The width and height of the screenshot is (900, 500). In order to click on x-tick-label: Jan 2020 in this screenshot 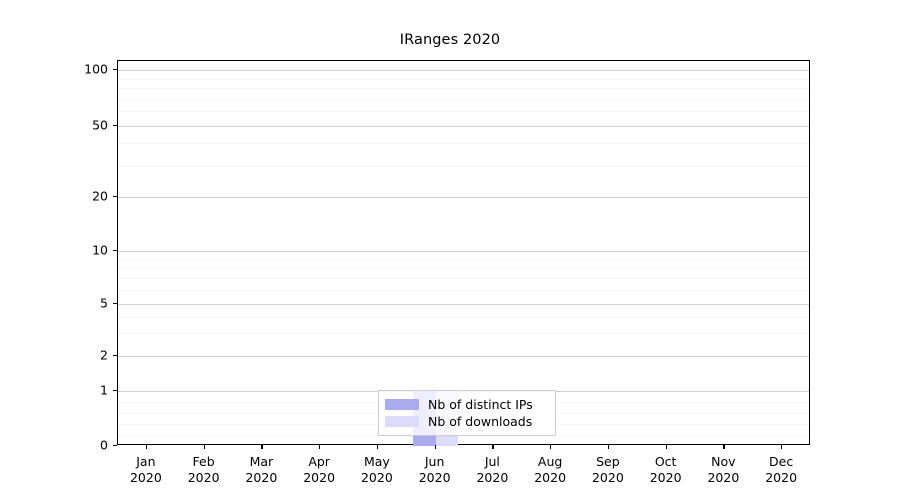, I will do `click(146, 470)`.